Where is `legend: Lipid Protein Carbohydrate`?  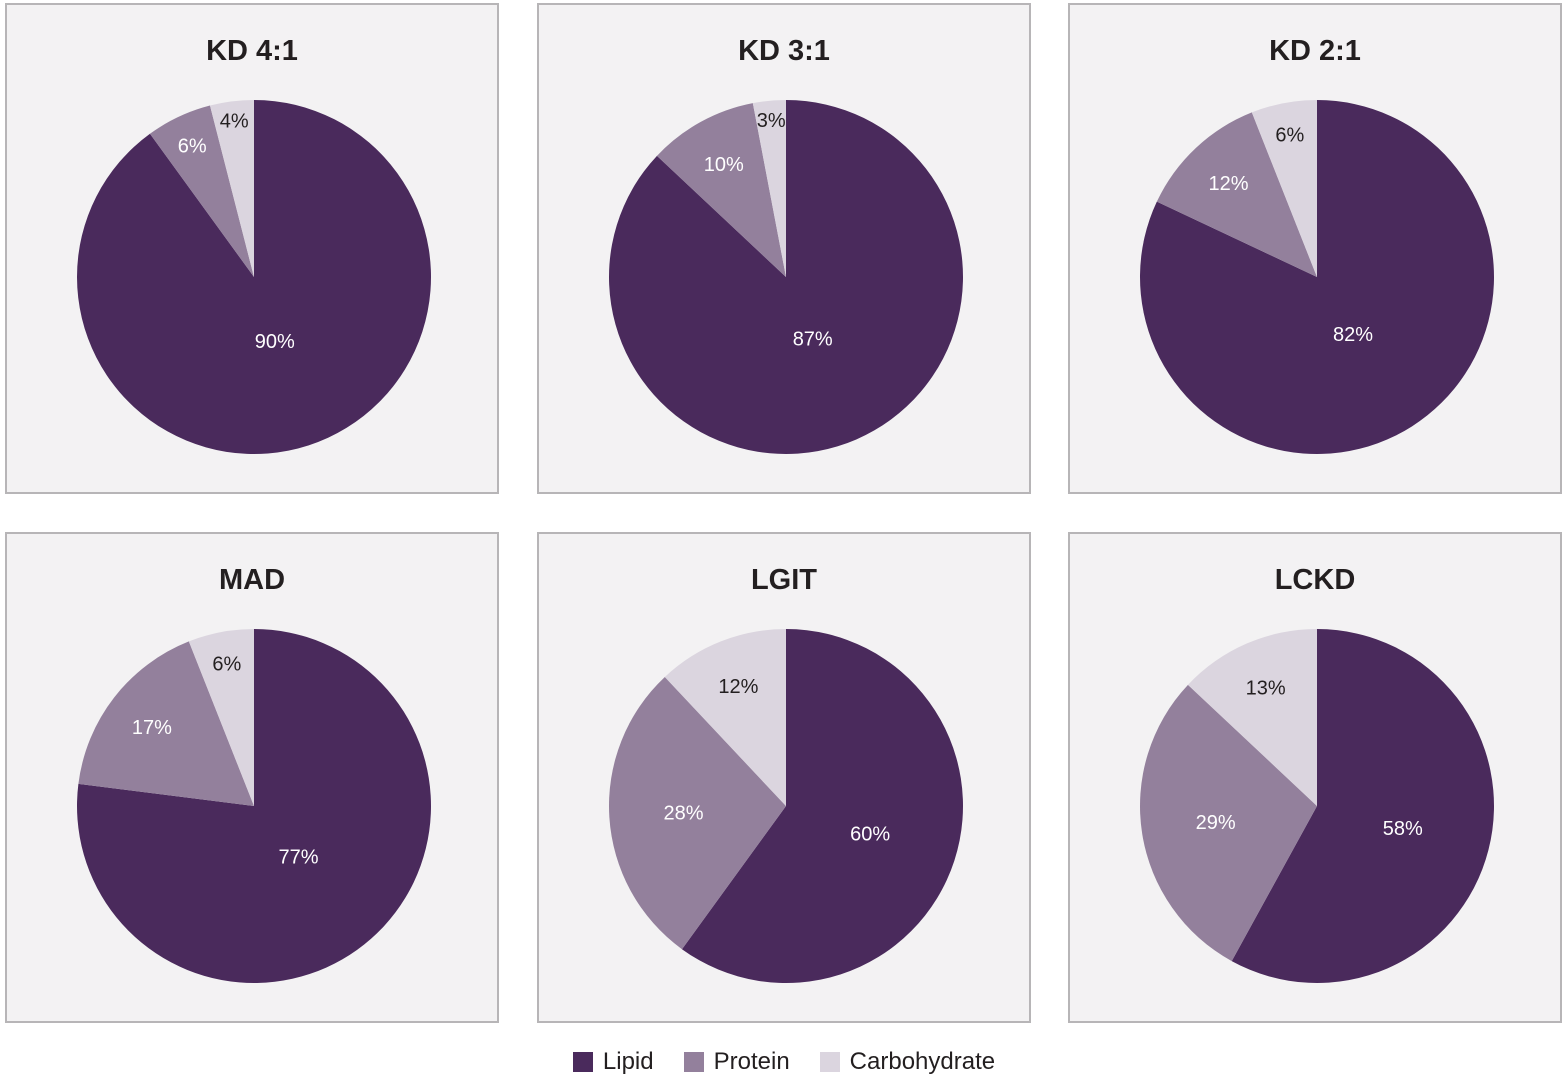
legend: Lipid Protein Carbohydrate is located at coordinates (784, 1062).